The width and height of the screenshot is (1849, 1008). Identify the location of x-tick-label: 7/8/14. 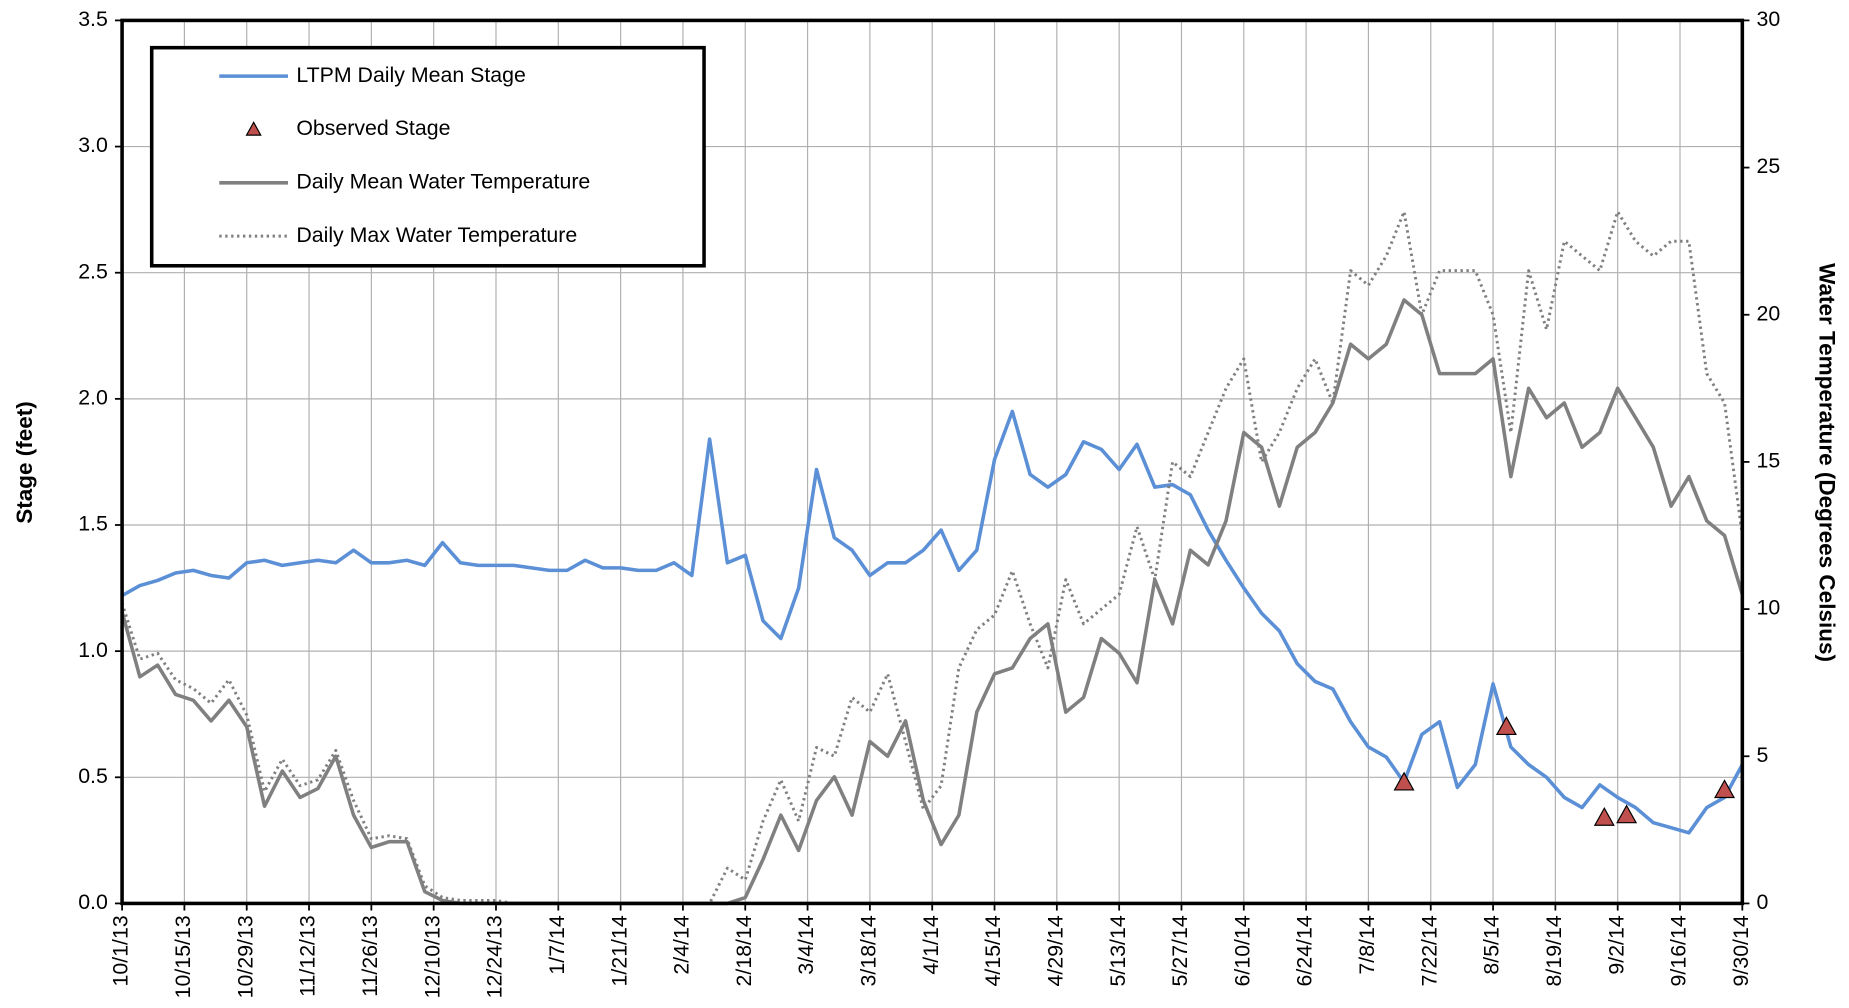
(1367, 944).